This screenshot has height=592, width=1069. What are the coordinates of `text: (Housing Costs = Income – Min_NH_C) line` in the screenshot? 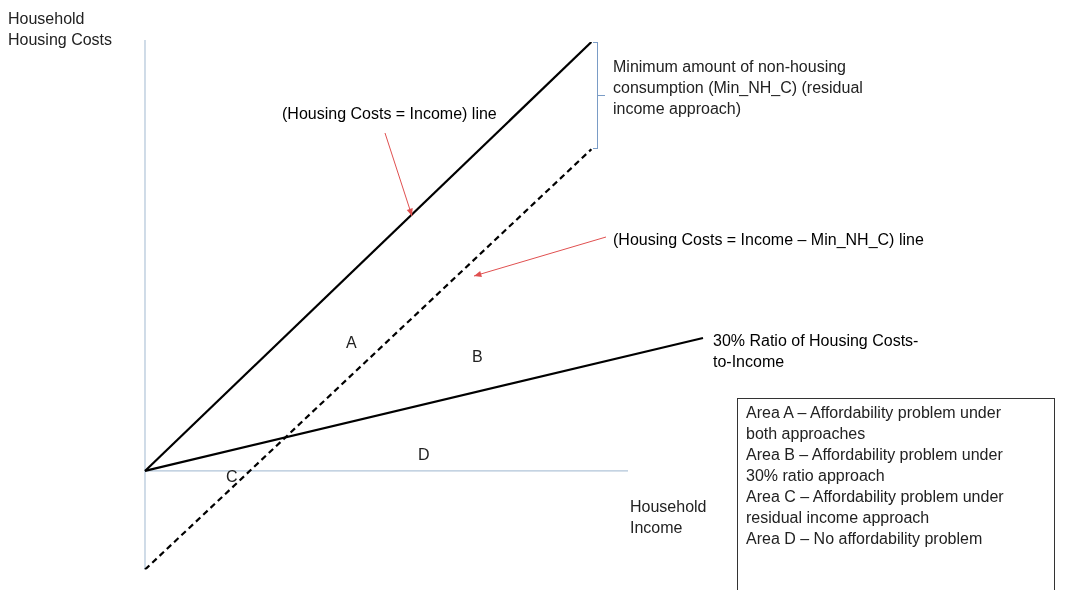 It's located at (769, 240).